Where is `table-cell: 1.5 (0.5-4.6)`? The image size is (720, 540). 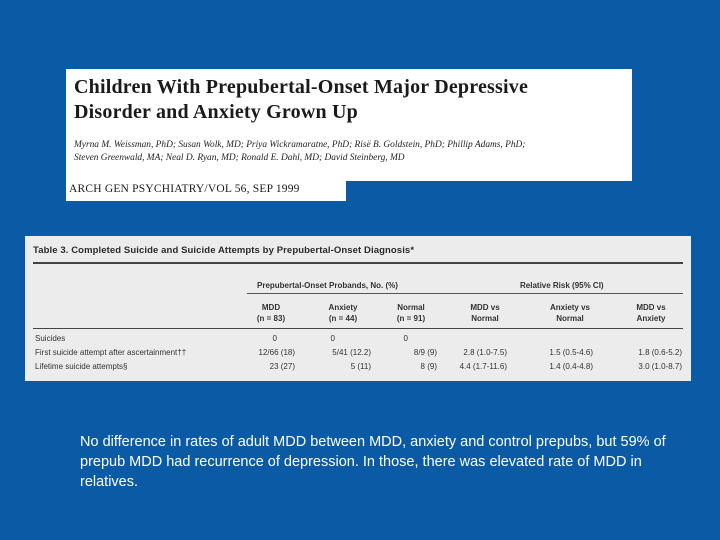
table-cell: 1.5 (0.5-4.6) is located at coordinates (571, 352).